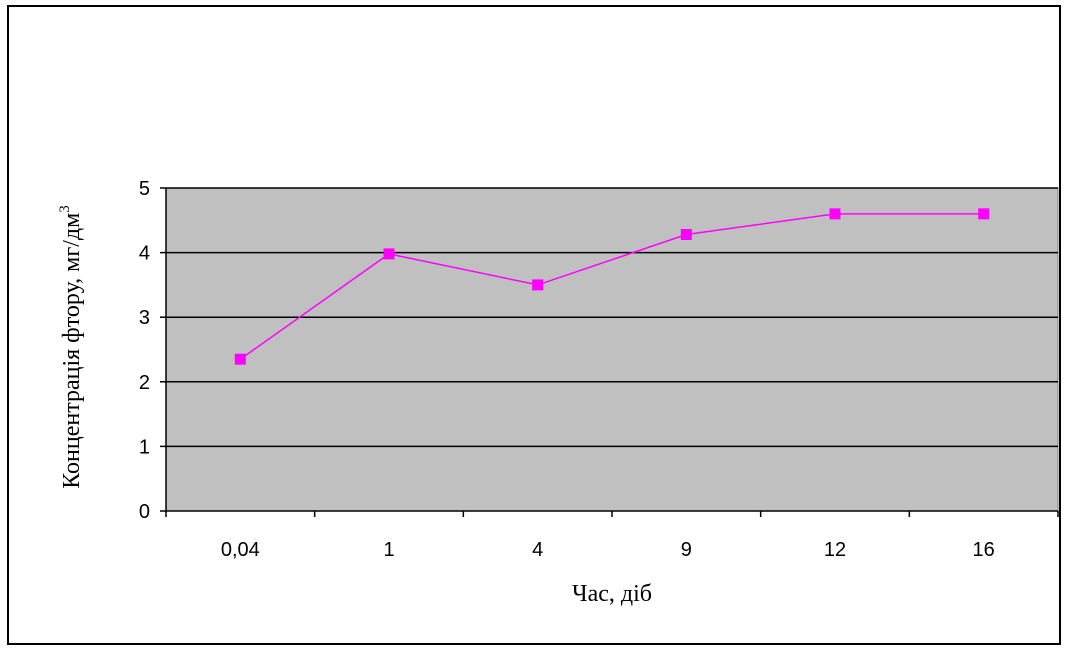 This screenshot has height=650, width=1068. What do you see at coordinates (388, 550) in the screenshot?
I see `x-tick-label: 1` at bounding box center [388, 550].